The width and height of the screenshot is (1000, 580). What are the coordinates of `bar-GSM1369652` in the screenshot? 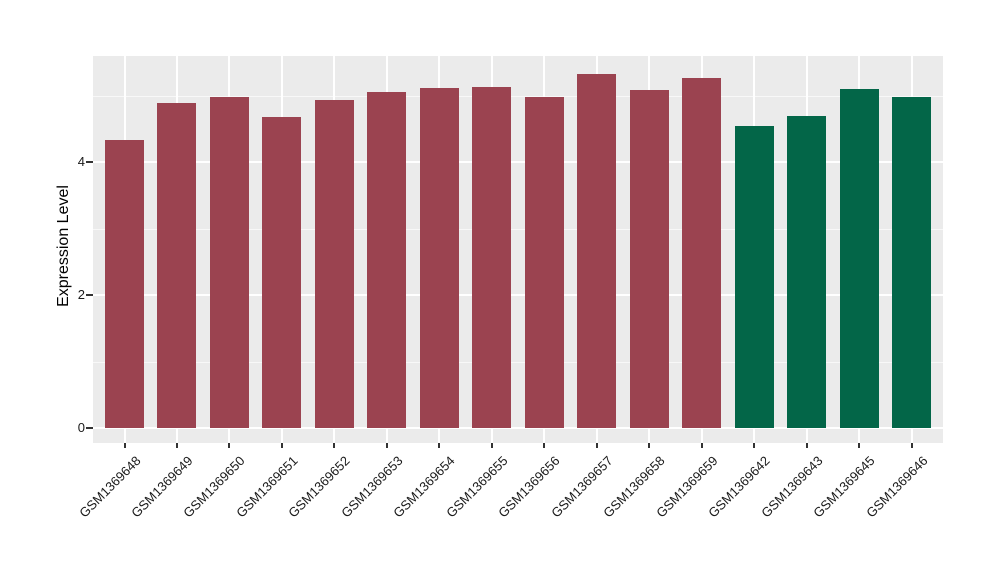 It's located at (334, 264).